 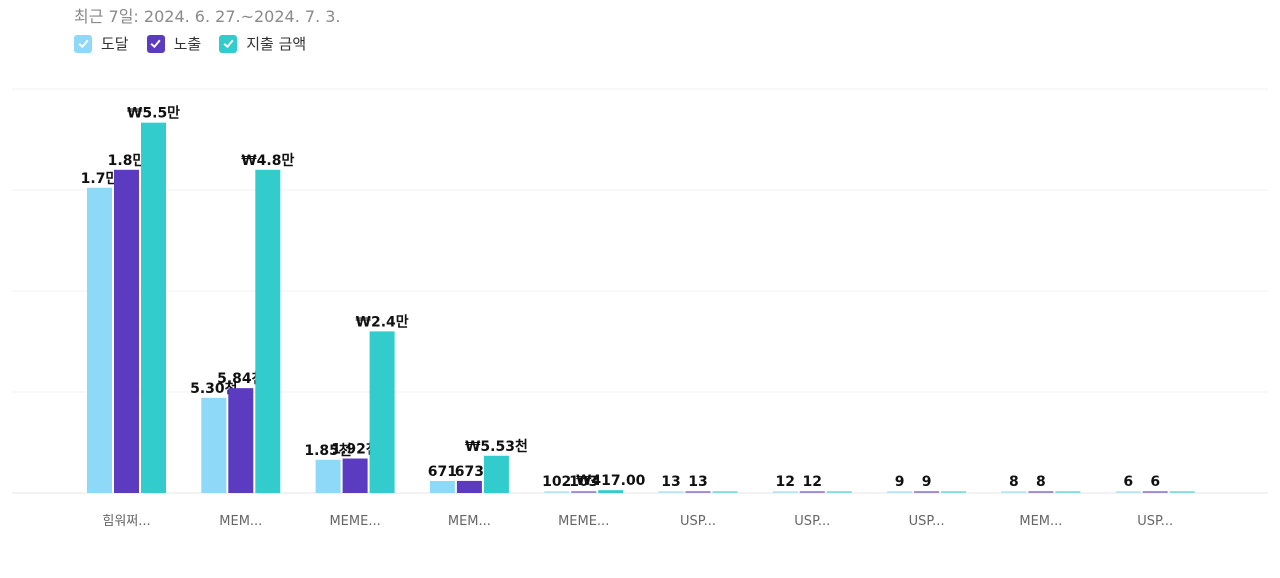 I want to click on checkbox-reach, so click(x=83, y=43).